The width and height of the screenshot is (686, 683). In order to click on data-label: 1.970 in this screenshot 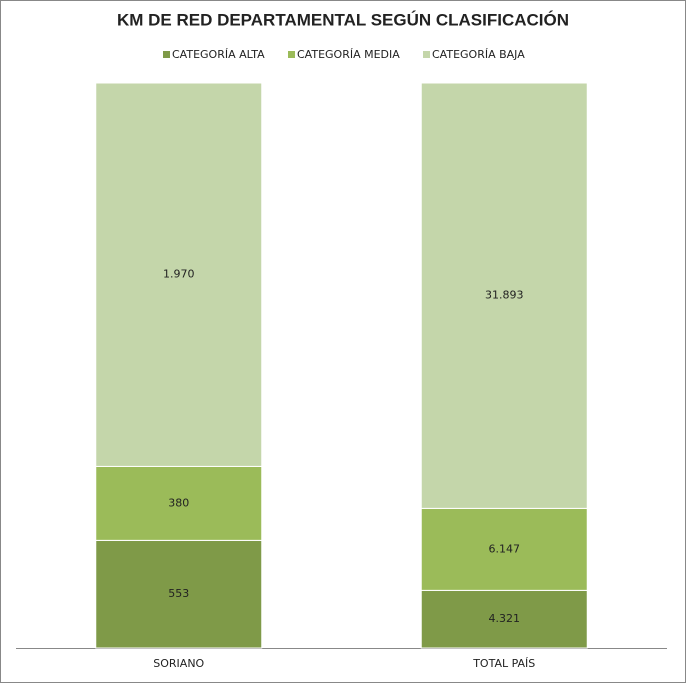, I will do `click(179, 274)`.